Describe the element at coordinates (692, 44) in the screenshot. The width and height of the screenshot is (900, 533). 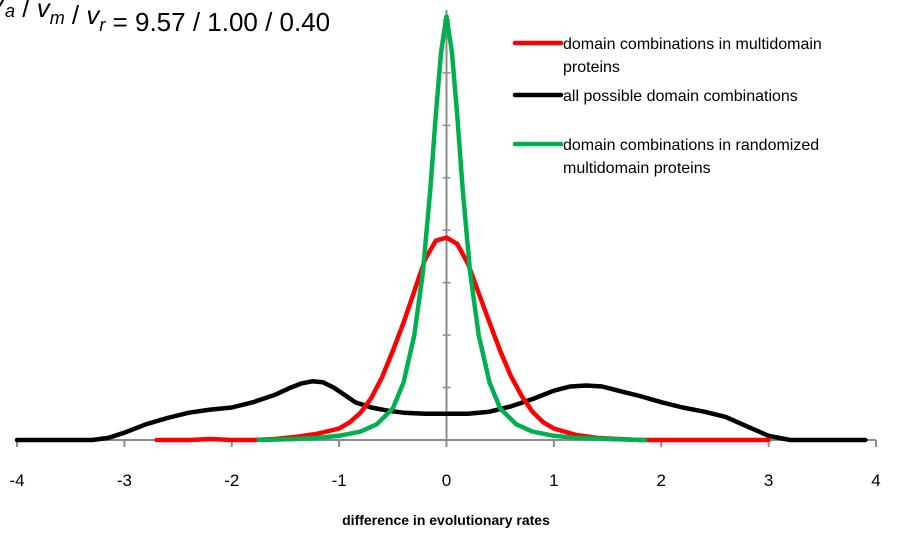
I see `legend-label: domain combinations in multidomain` at that location.